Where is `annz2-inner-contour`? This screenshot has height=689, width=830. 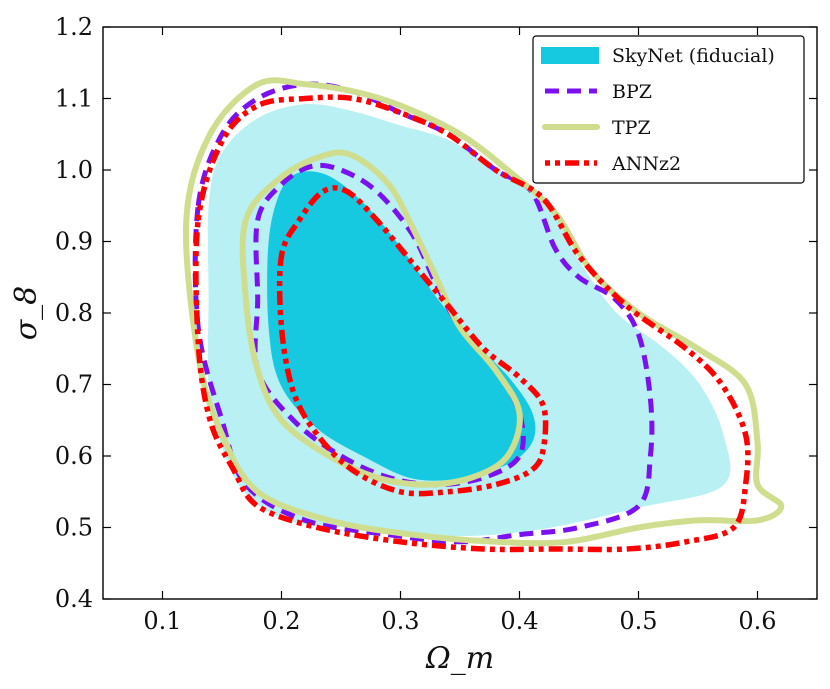
annz2-inner-contour is located at coordinates (412, 341).